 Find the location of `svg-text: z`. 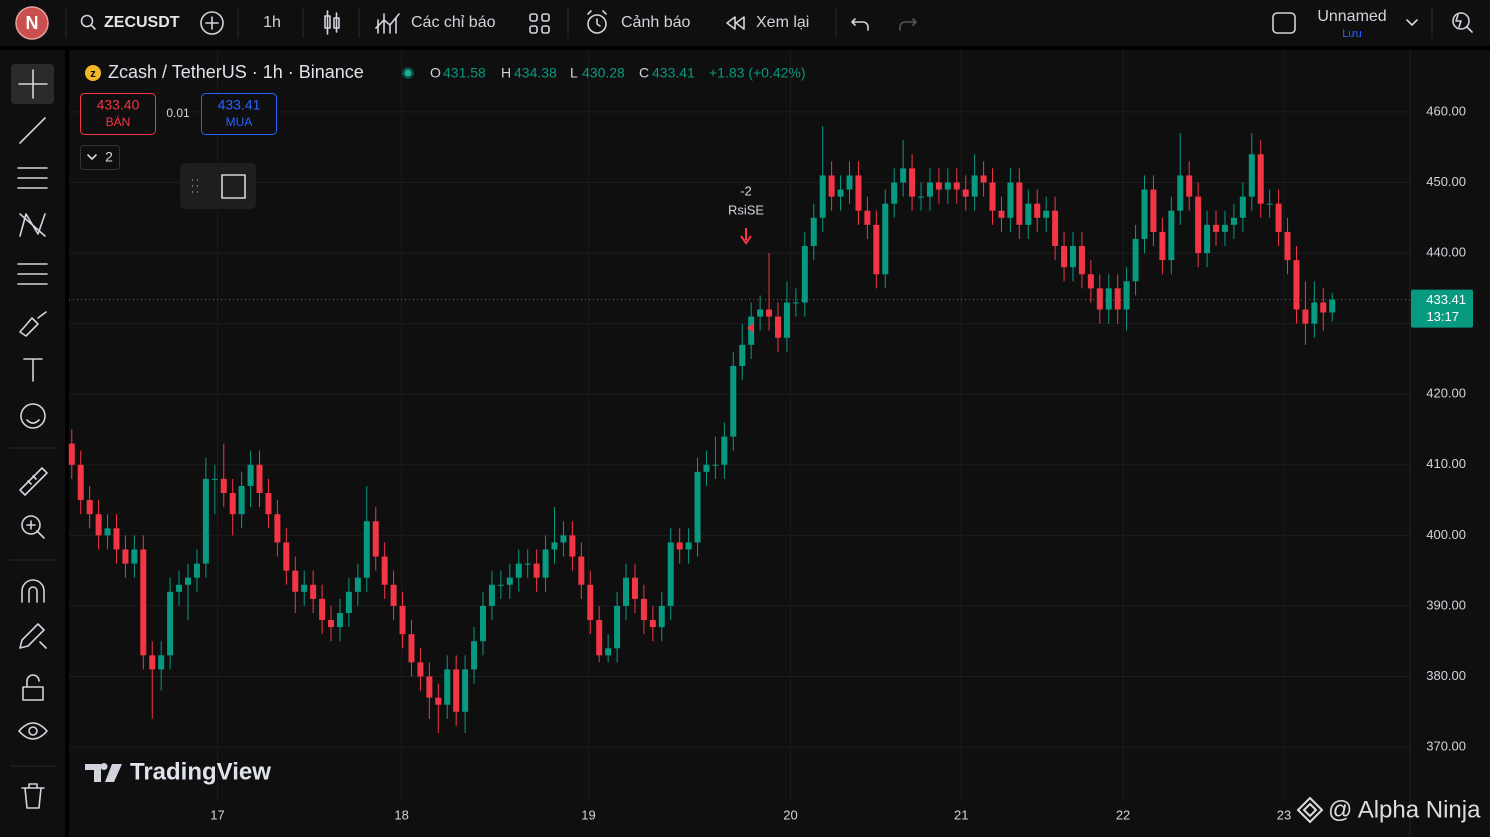

svg-text: z is located at coordinates (93, 74).